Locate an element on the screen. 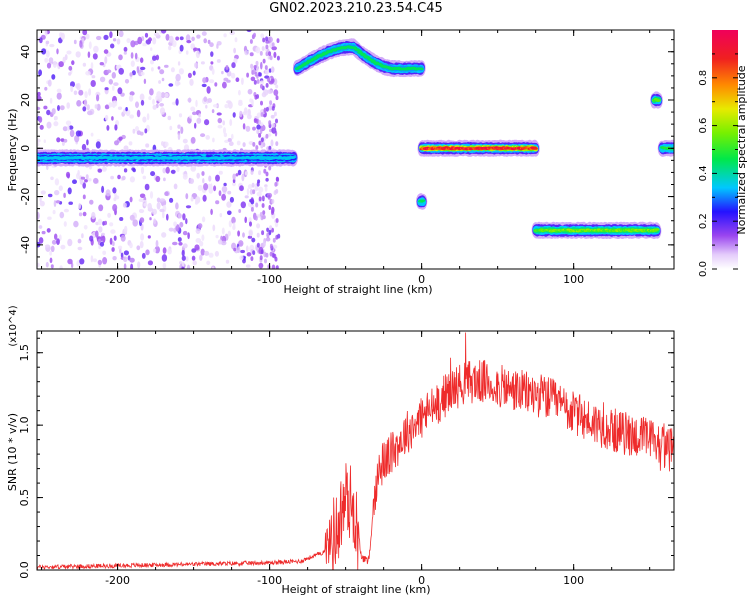 This screenshot has width=750, height=600. colorbar-label: Normalized spectral amplitude is located at coordinates (741, 149).